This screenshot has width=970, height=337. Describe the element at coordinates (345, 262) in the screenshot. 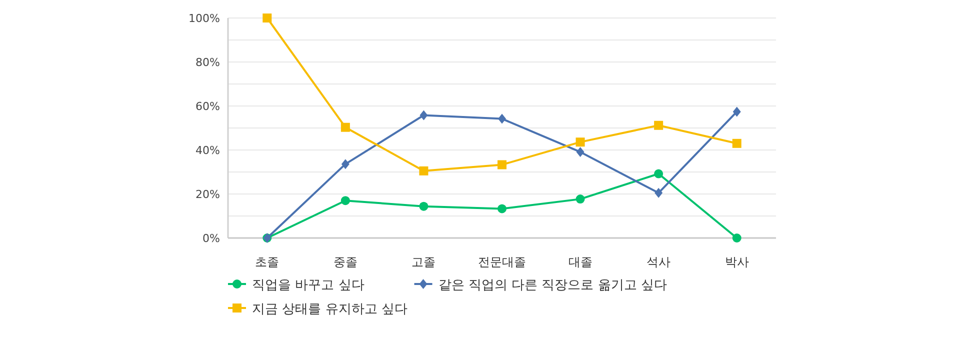

I see `x-tick-label: 중졸` at that location.